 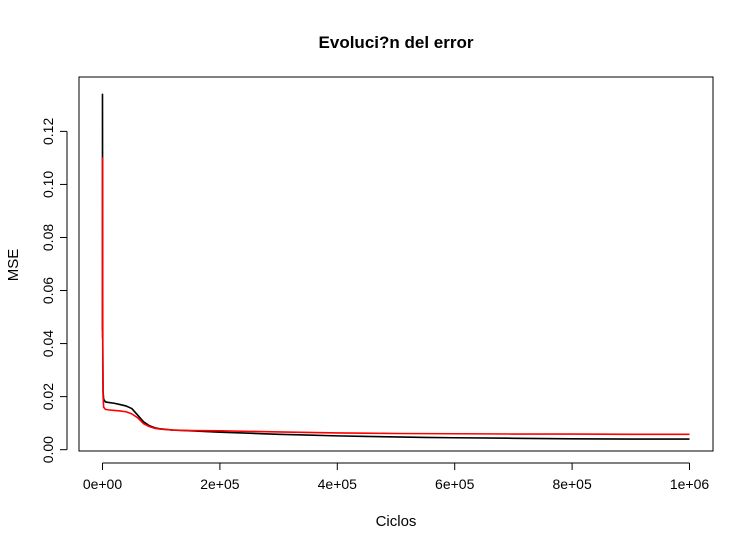 I want to click on x-axis-label: Ciclos, so click(x=396, y=521).